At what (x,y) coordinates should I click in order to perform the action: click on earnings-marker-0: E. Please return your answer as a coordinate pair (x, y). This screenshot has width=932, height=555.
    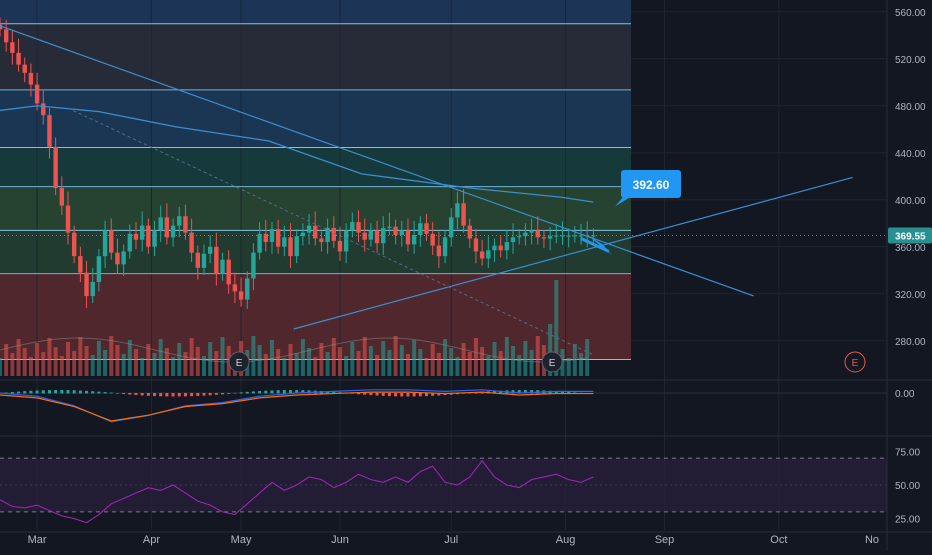
    Looking at the image, I should click on (239, 362).